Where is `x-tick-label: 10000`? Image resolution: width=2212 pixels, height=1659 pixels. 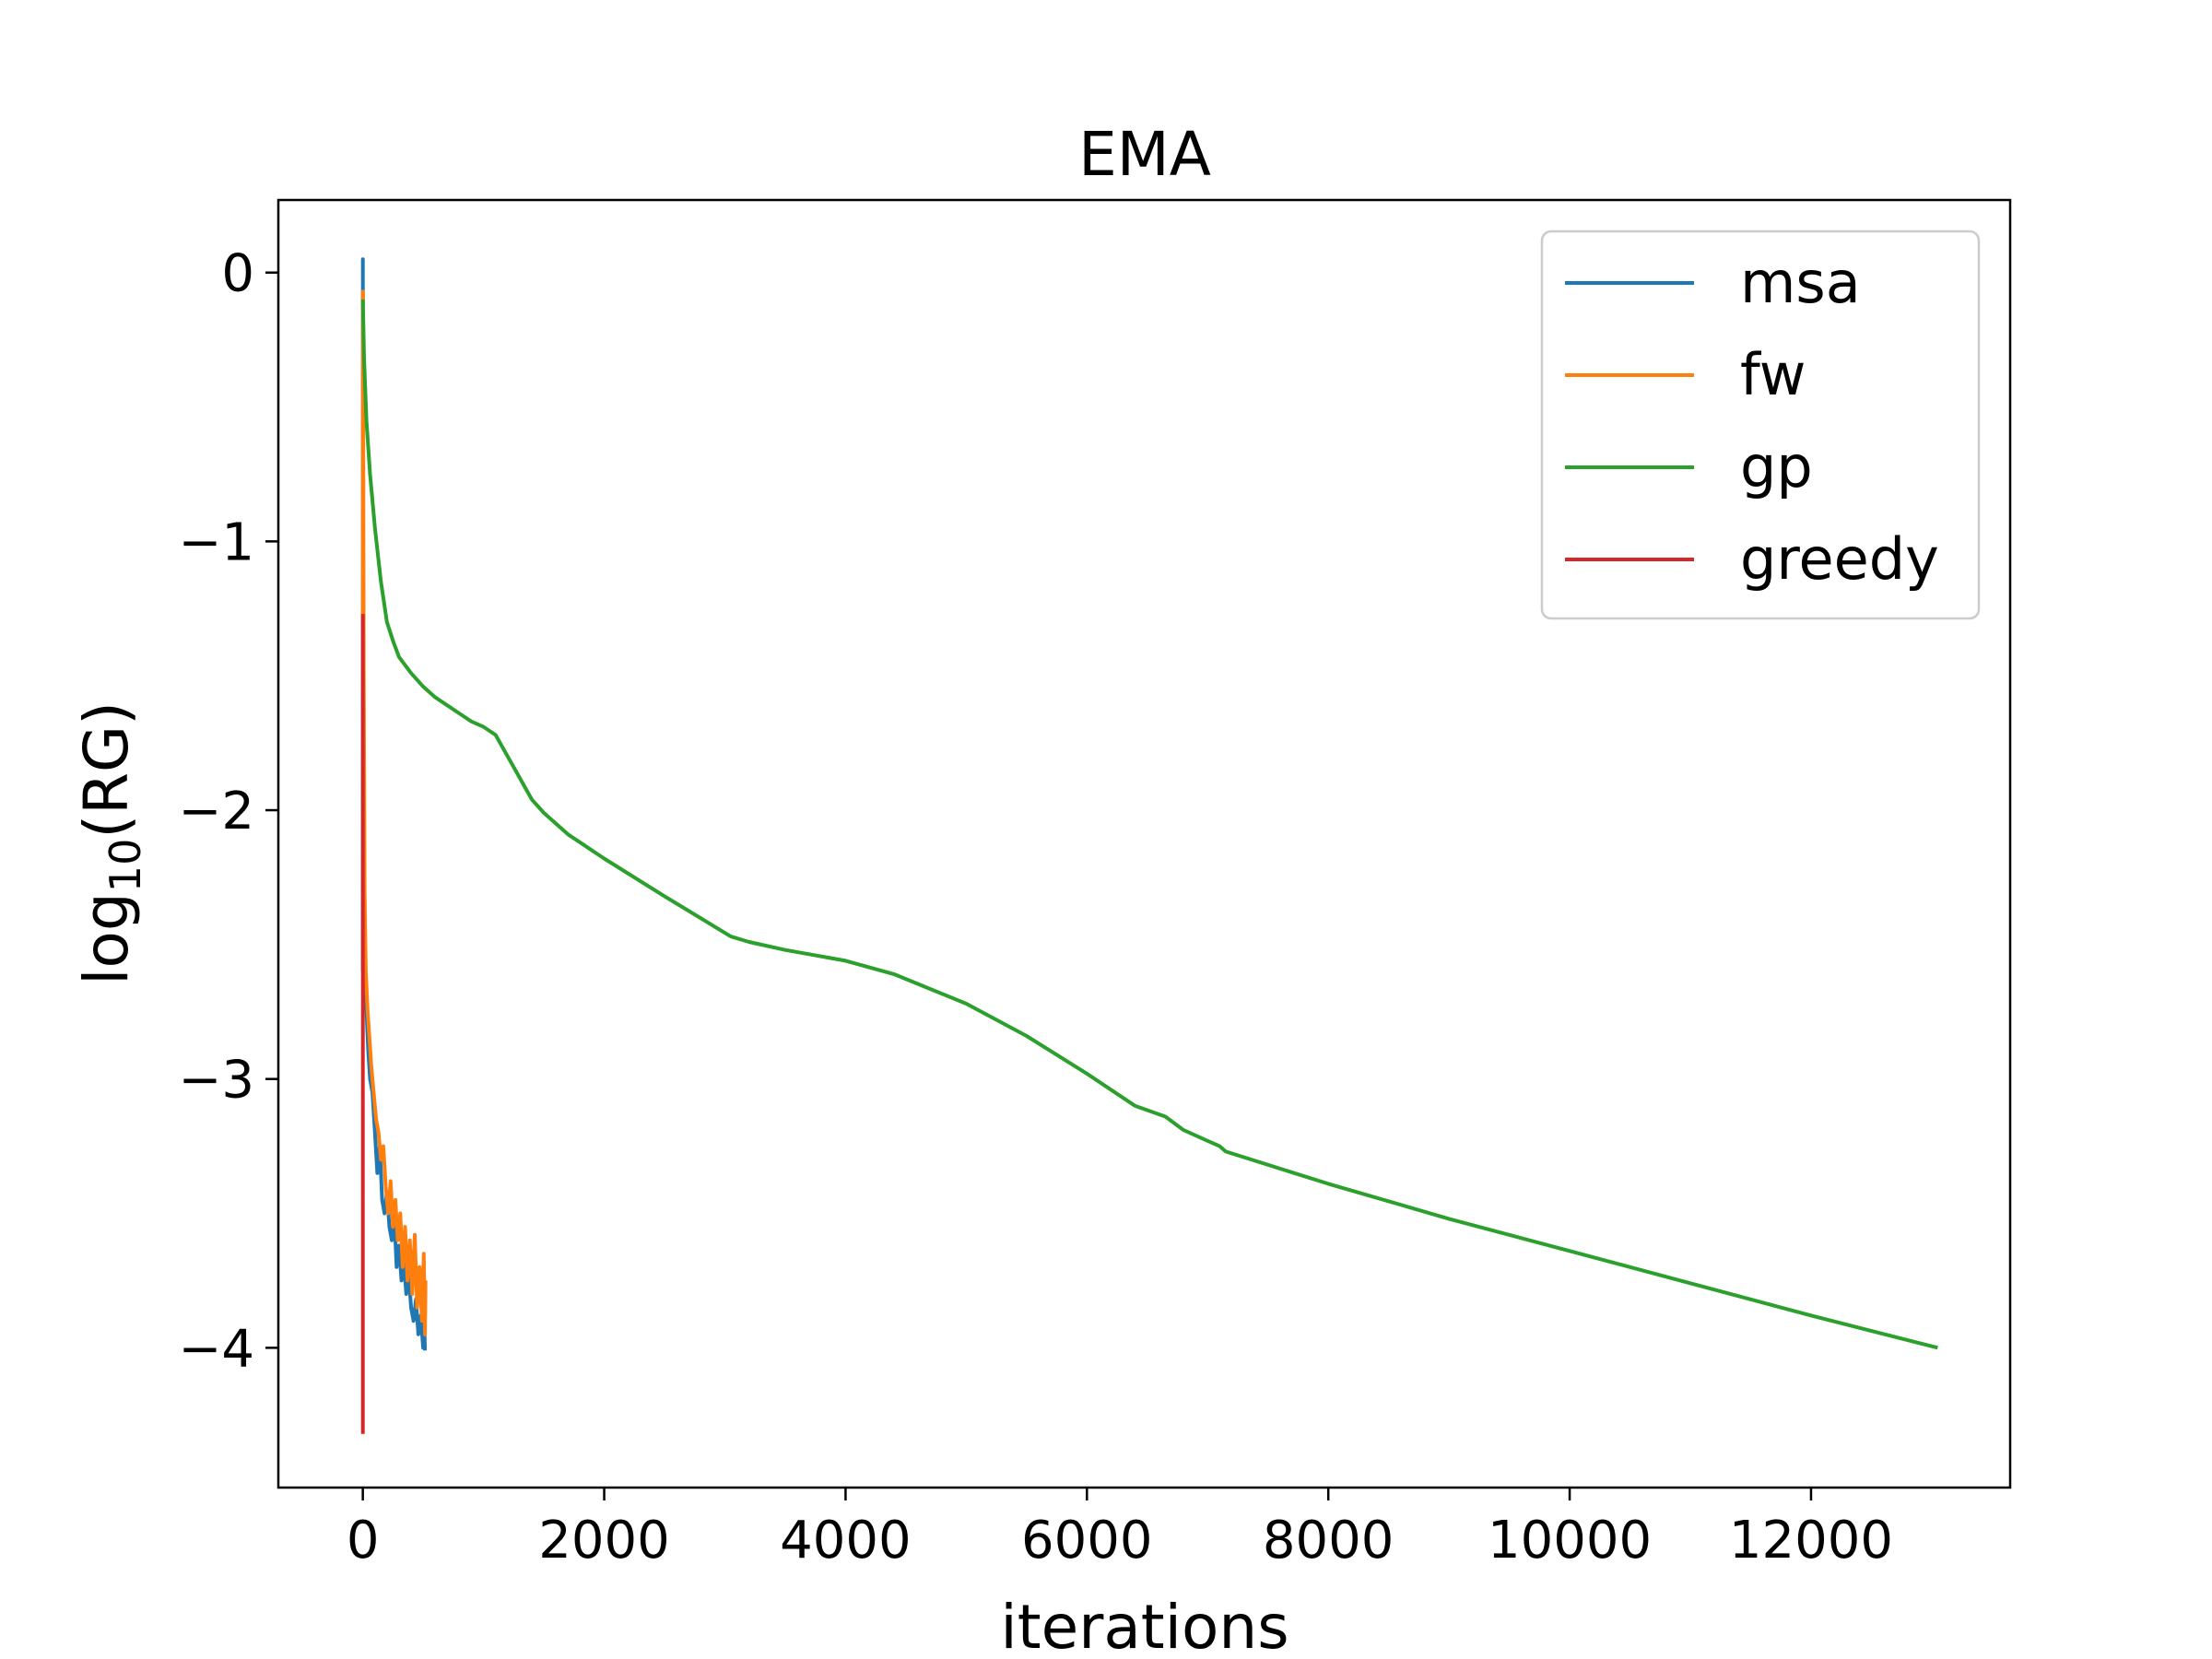
x-tick-label: 10000 is located at coordinates (1570, 1541).